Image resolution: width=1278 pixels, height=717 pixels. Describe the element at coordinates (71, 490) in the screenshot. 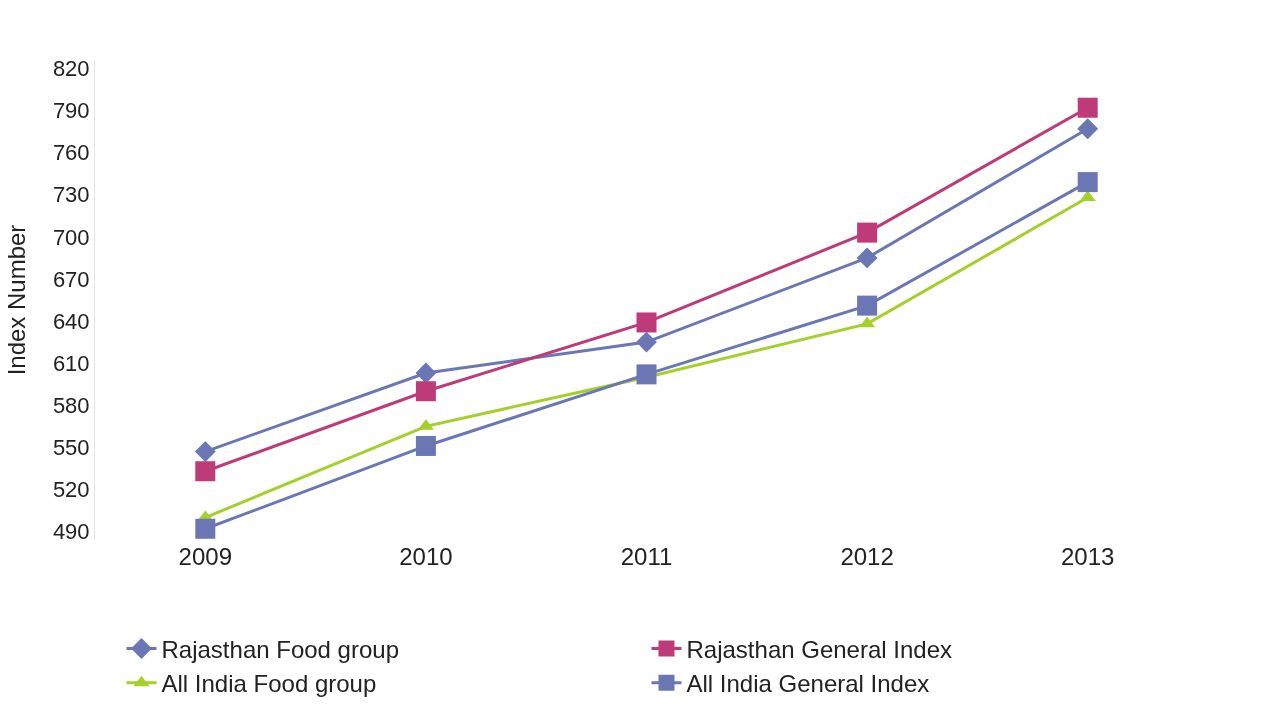

I see `y-tick-label: 520` at that location.